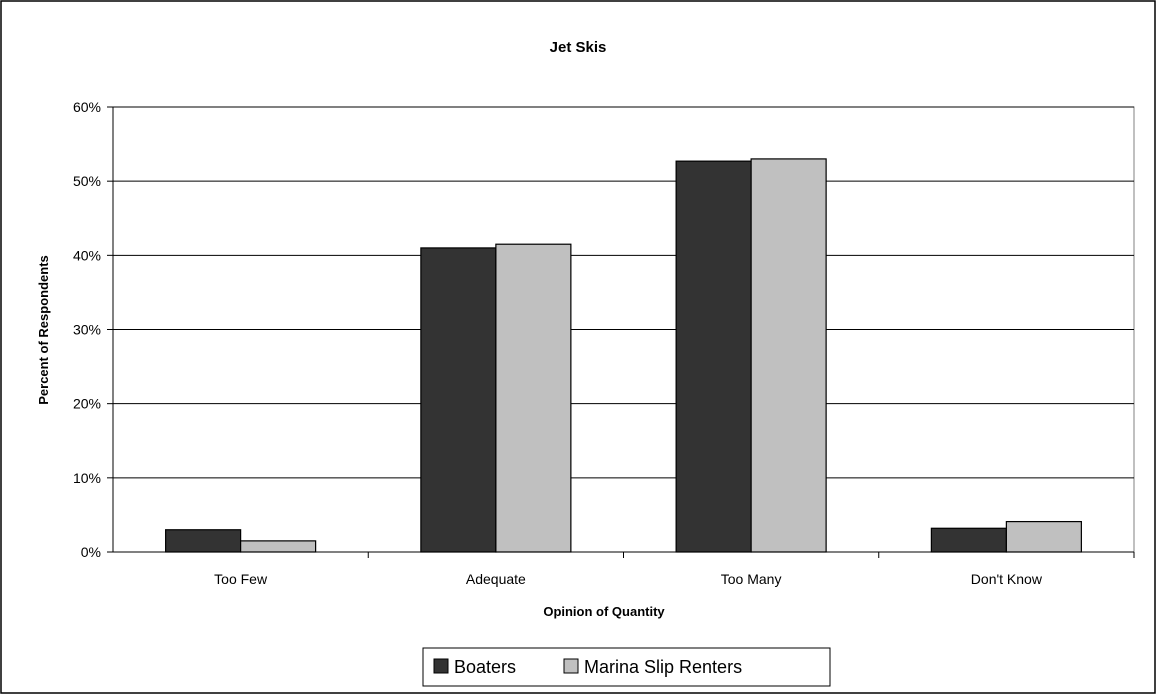 The height and width of the screenshot is (699, 1156). What do you see at coordinates (87, 478) in the screenshot?
I see `y-tick-label: 10%` at bounding box center [87, 478].